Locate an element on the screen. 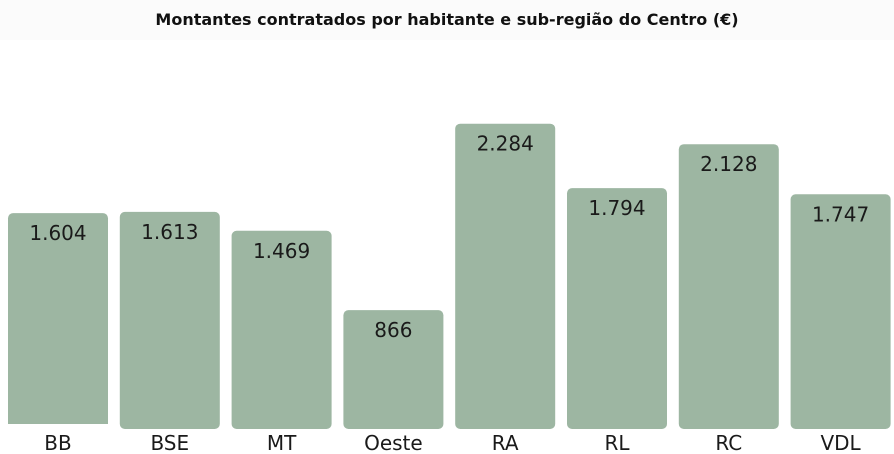 The height and width of the screenshot is (454, 894). value-label-vdl: 1.747 is located at coordinates (840, 214).